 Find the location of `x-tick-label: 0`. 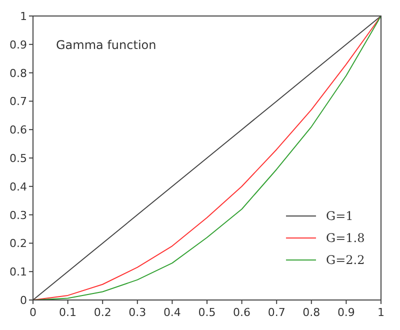

x-tick-label: 0 is located at coordinates (33, 312).